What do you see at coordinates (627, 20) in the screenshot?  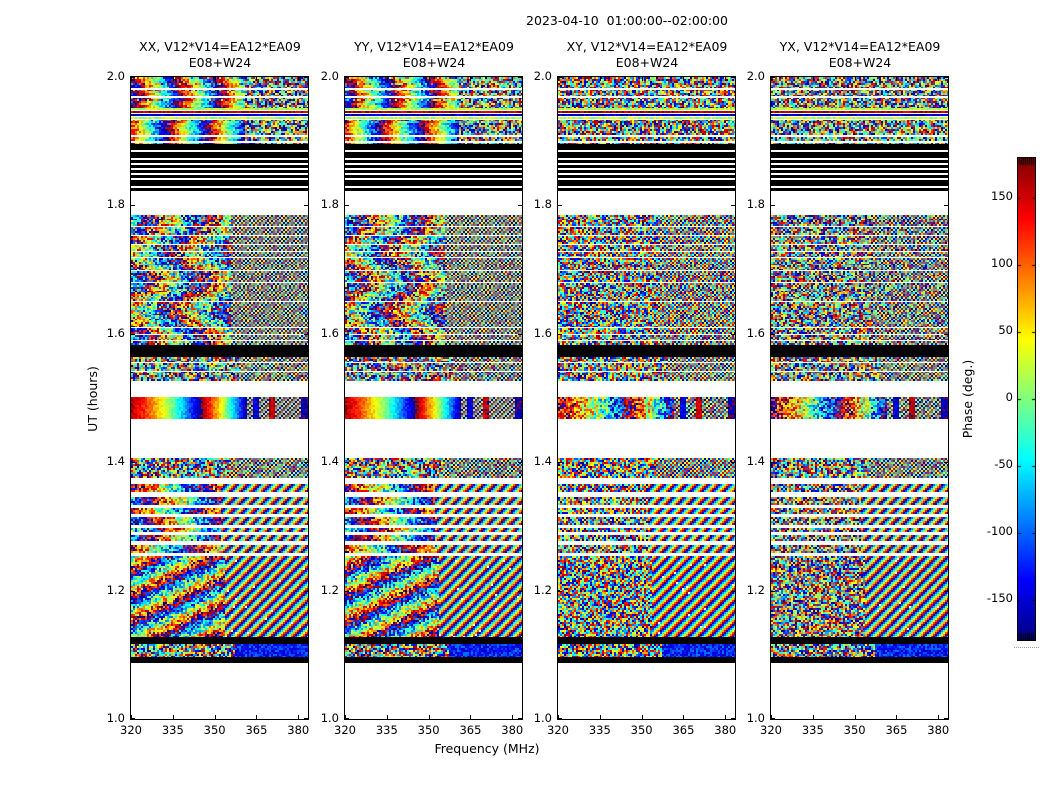 I see `figure-title: 2023-04-10 01:00:00--02:00:00` at bounding box center [627, 20].